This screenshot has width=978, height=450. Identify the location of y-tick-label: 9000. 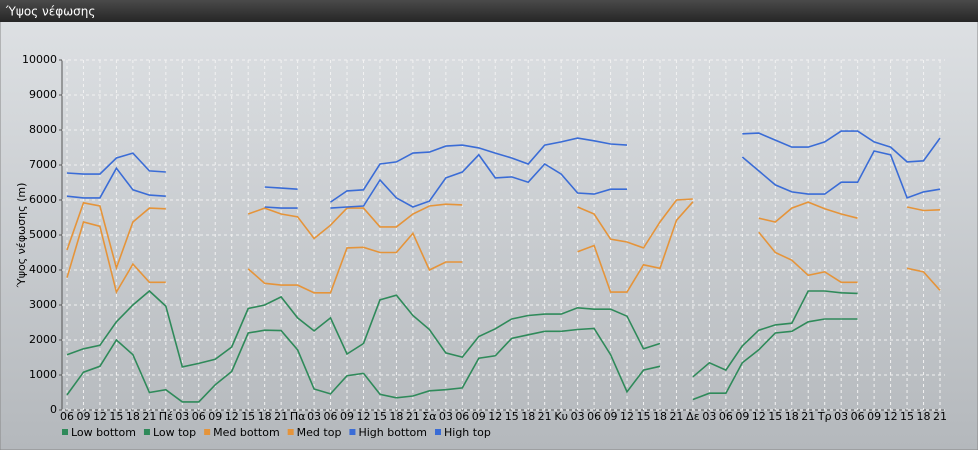
(43, 94).